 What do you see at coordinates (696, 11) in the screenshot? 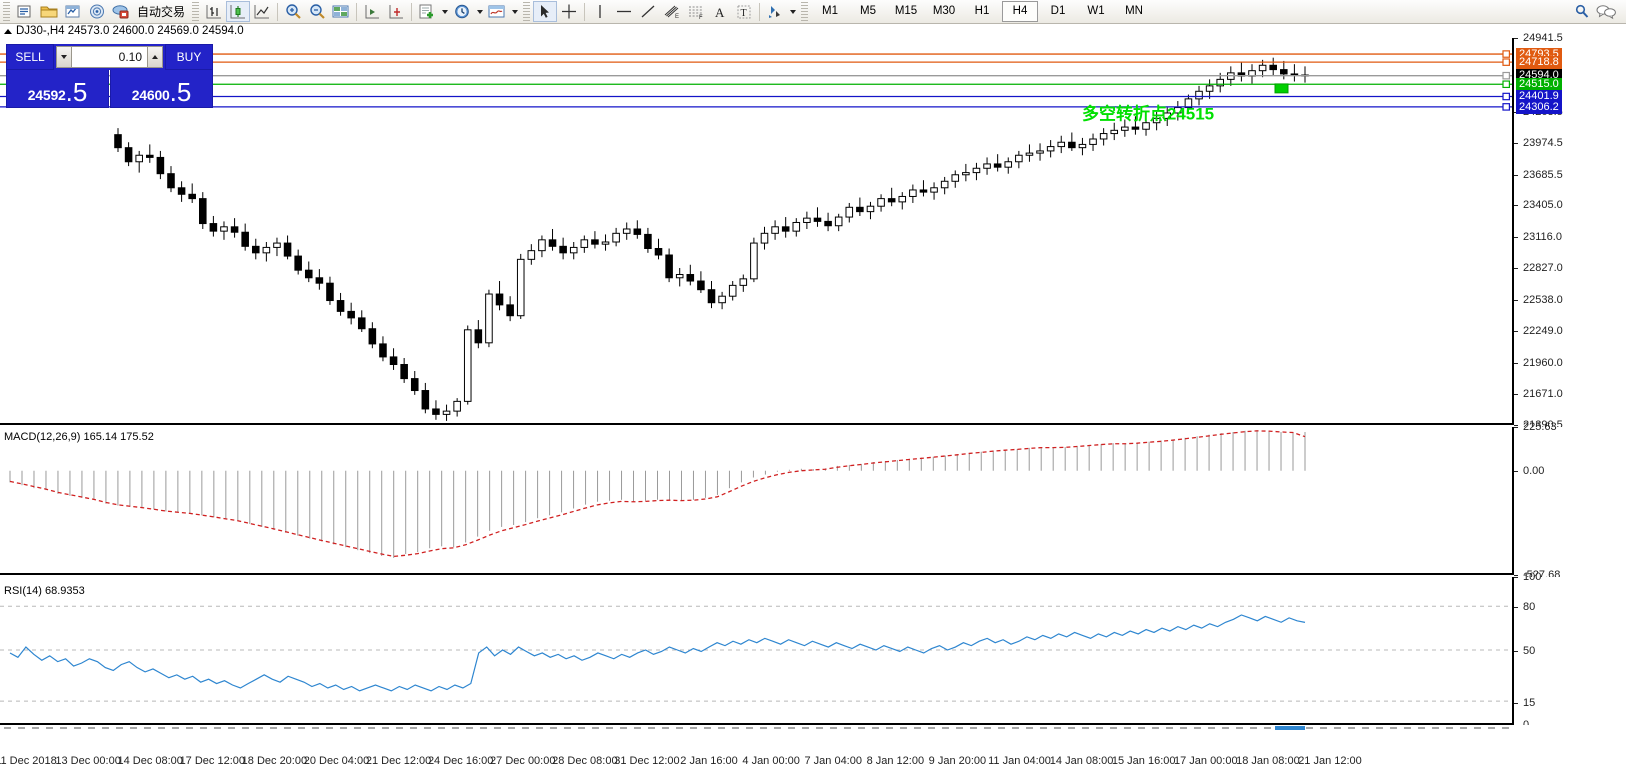
I see `fibonacci-icon: F` at bounding box center [696, 11].